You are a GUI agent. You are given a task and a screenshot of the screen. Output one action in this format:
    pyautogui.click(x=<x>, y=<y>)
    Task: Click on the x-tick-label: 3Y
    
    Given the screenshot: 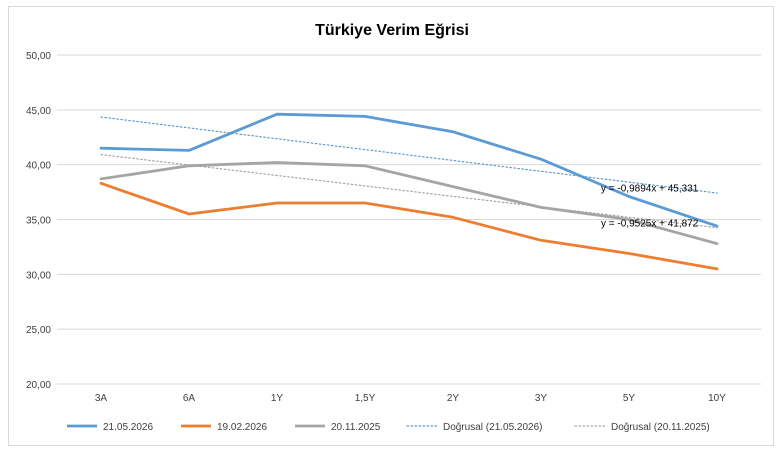 What is the action you would take?
    pyautogui.click(x=541, y=398)
    